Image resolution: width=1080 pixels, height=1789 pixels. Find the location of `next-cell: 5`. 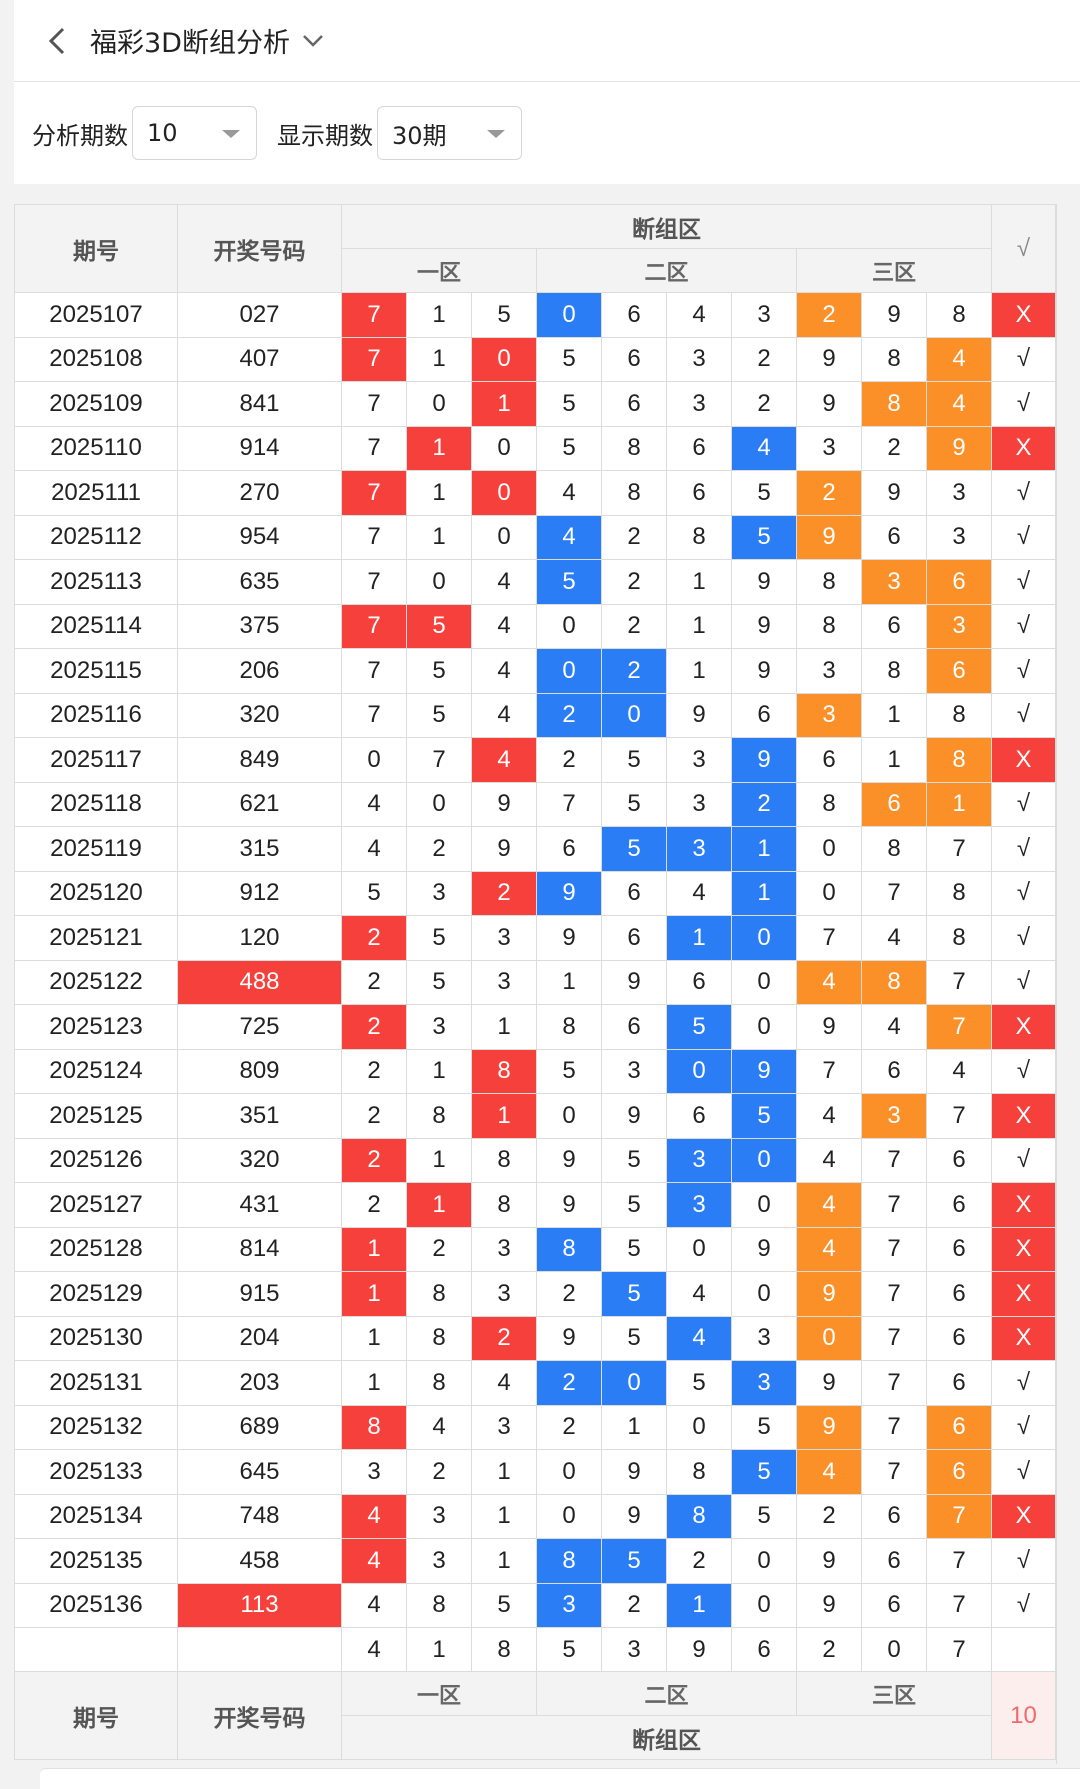

next-cell: 5 is located at coordinates (569, 1649).